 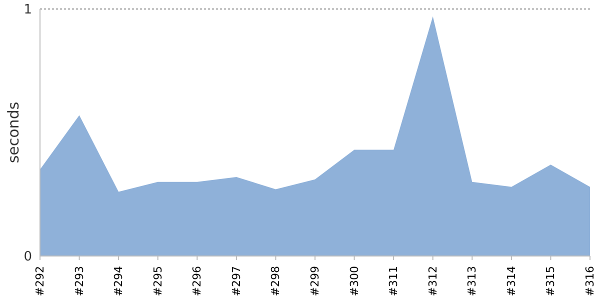 I want to click on x-tick-label: #312, so click(x=433, y=281).